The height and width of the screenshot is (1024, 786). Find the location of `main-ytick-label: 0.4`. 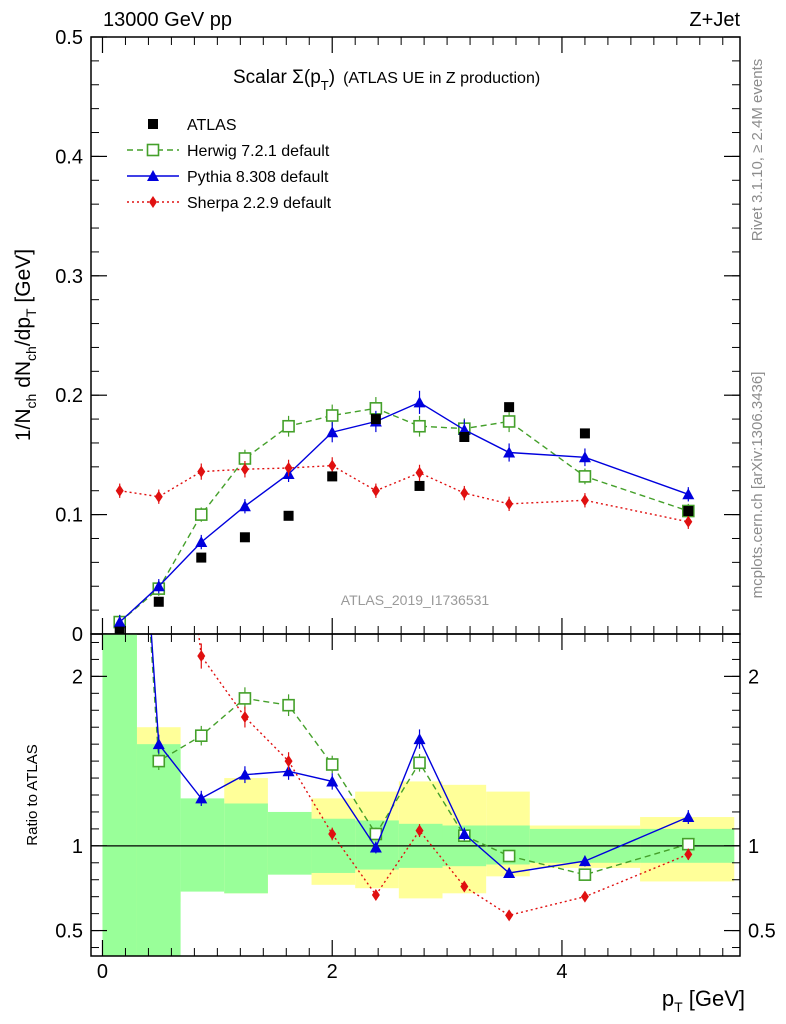

main-ytick-label: 0.4 is located at coordinates (69, 157).